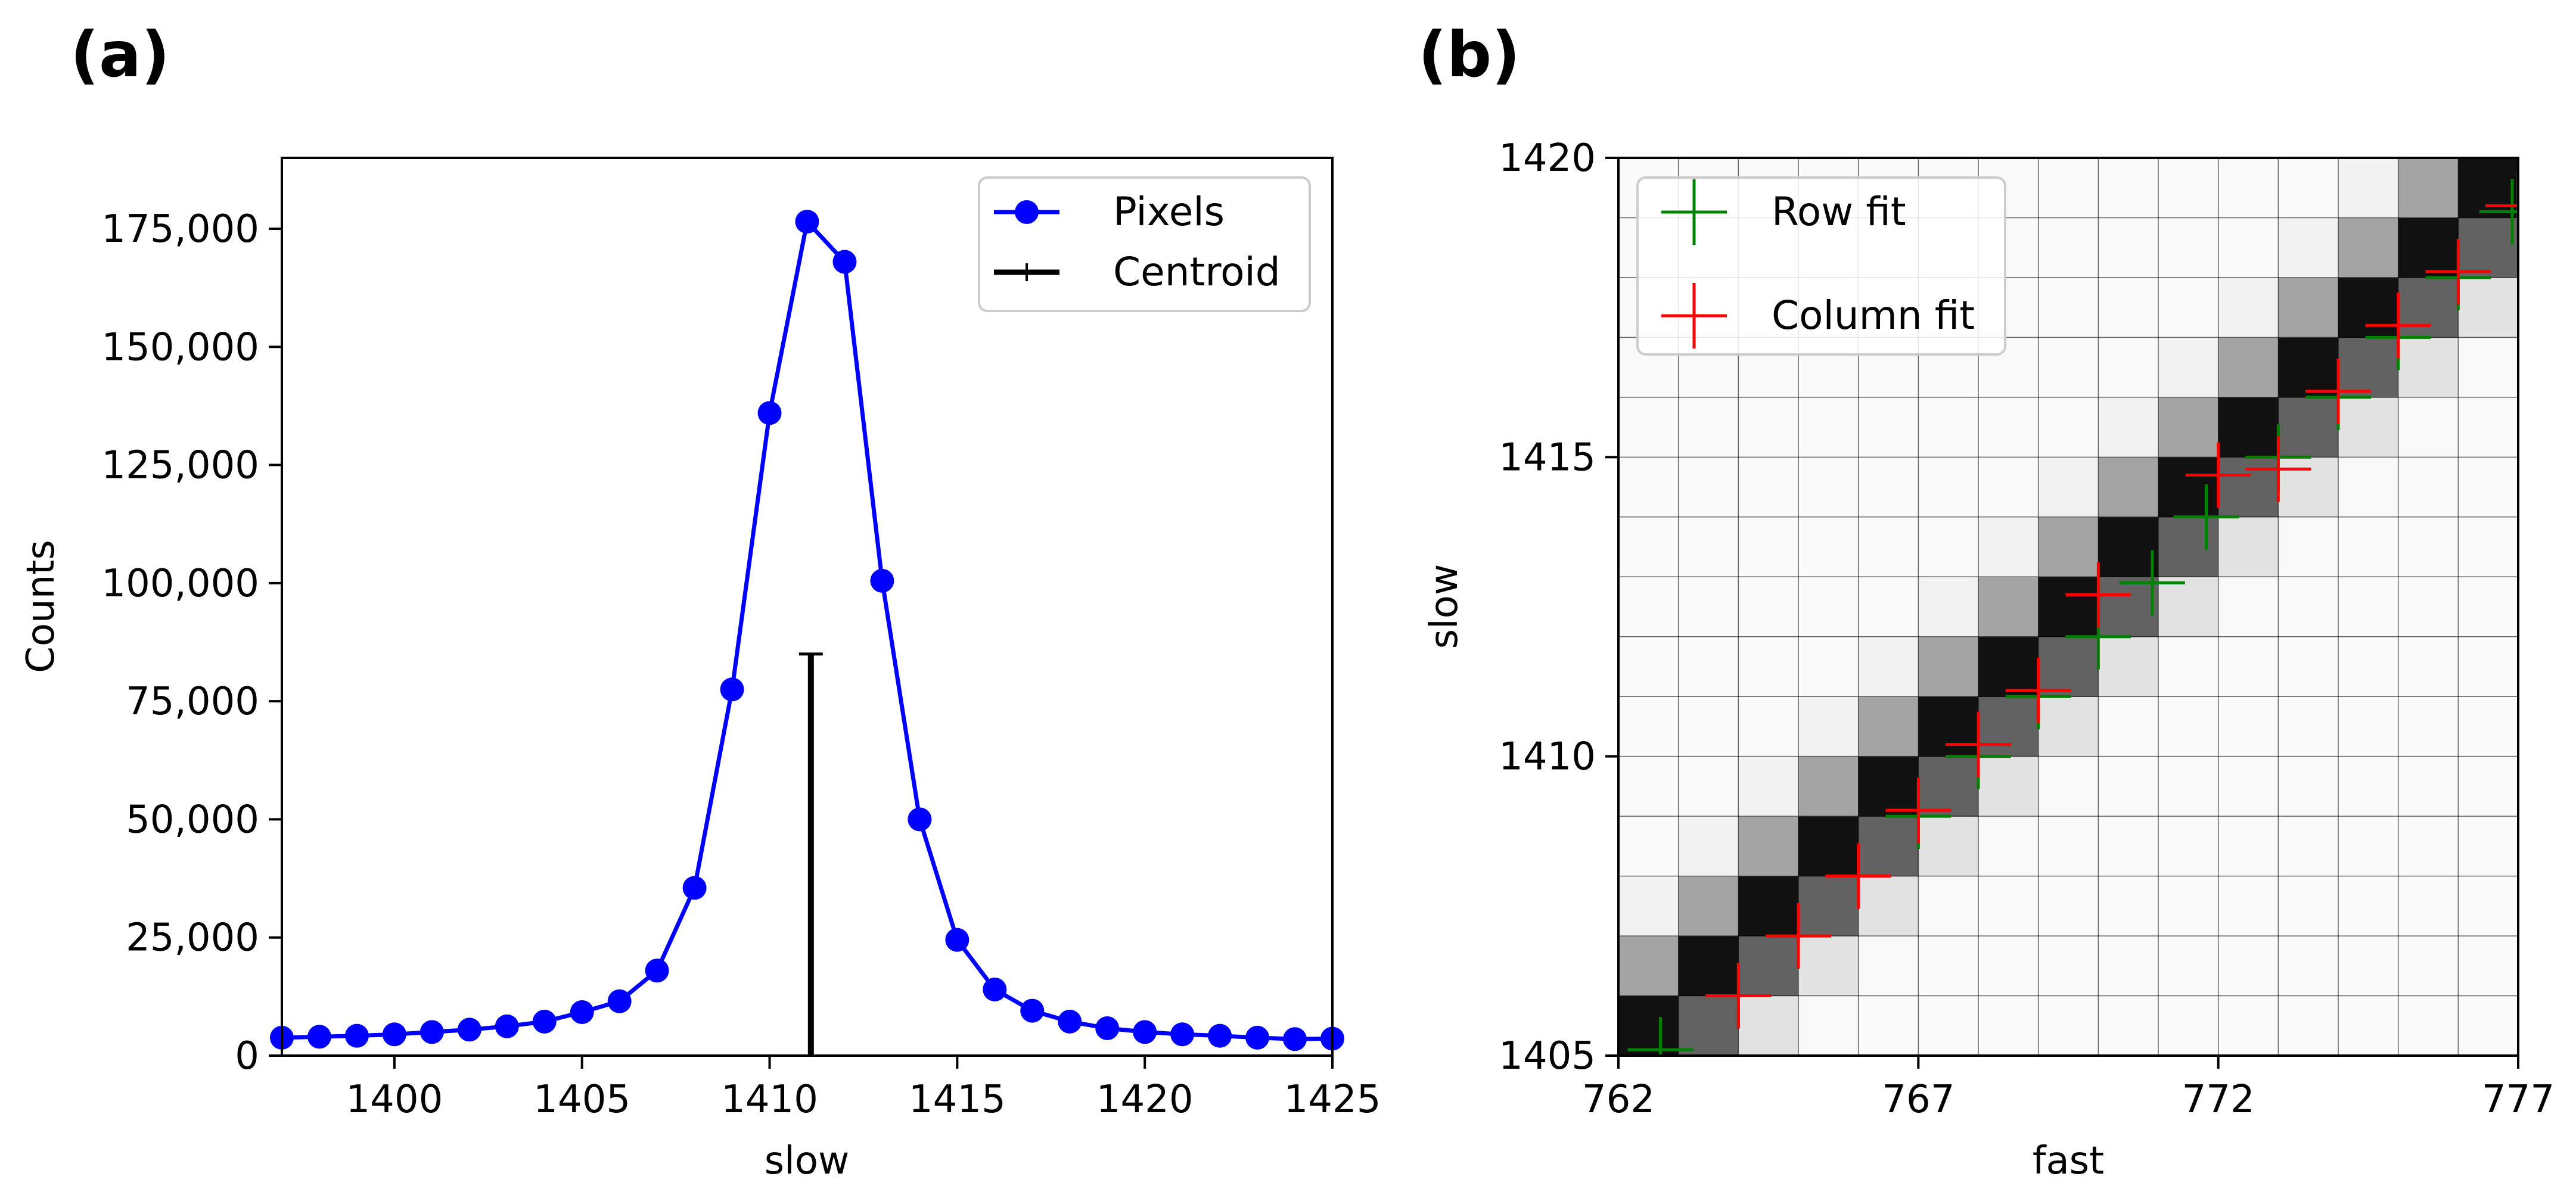 This screenshot has height=1198, width=2576. I want to click on y-tick-label-a: 125,000, so click(180, 466).